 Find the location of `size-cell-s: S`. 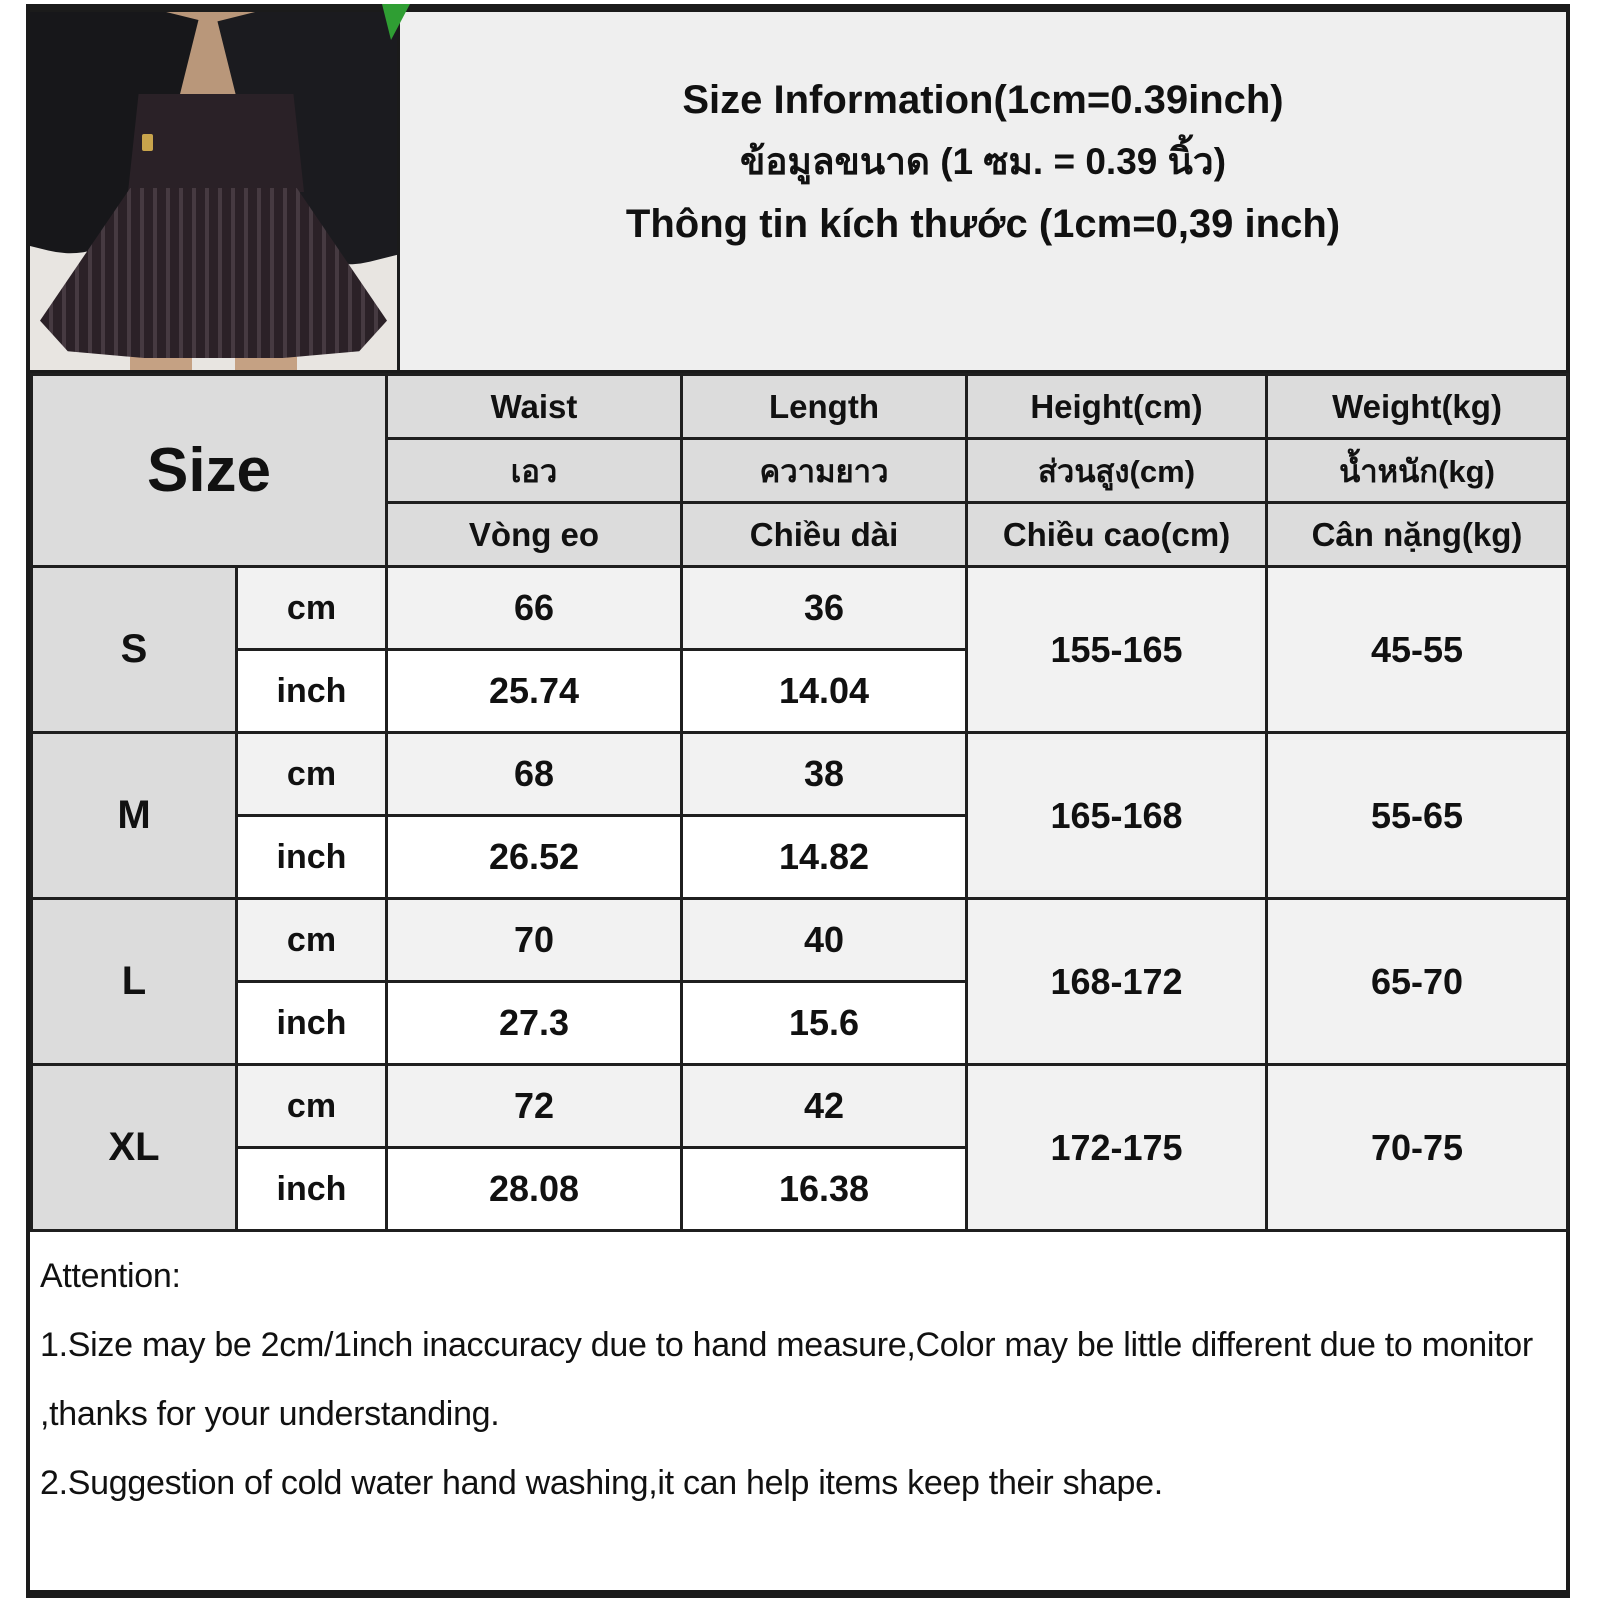

size-cell-s: S is located at coordinates (134, 649).